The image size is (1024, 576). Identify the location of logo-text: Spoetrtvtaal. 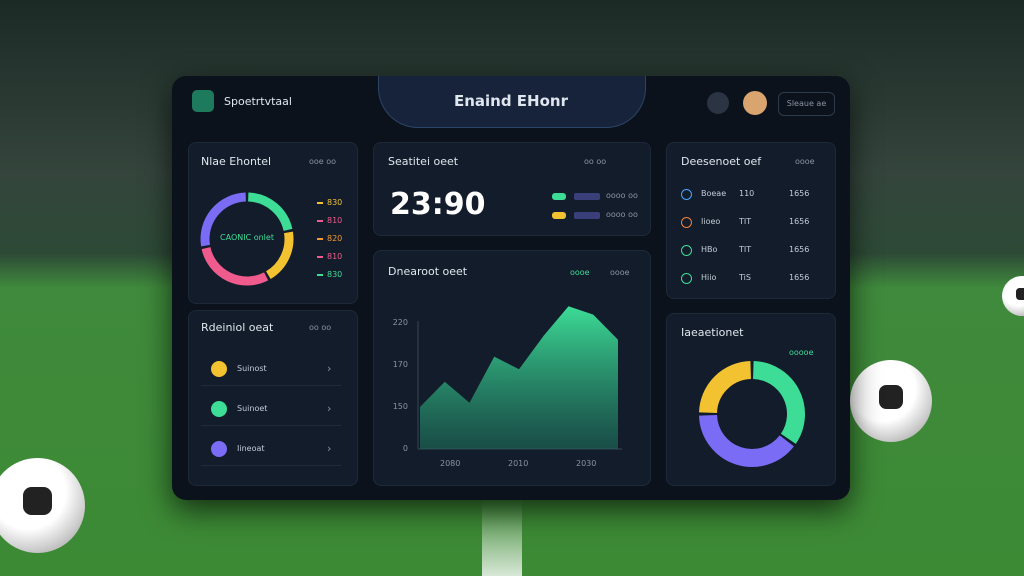
(258, 101).